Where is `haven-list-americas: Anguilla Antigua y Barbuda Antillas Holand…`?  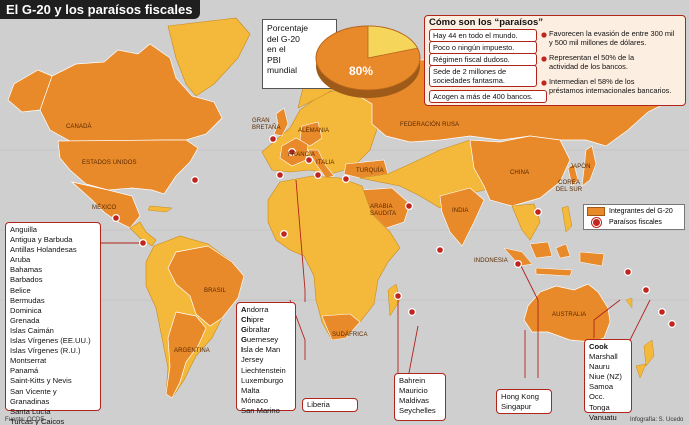
haven-list-americas: Anguilla Antigua y Barbuda Antillas Holand… is located at coordinates (53, 323).